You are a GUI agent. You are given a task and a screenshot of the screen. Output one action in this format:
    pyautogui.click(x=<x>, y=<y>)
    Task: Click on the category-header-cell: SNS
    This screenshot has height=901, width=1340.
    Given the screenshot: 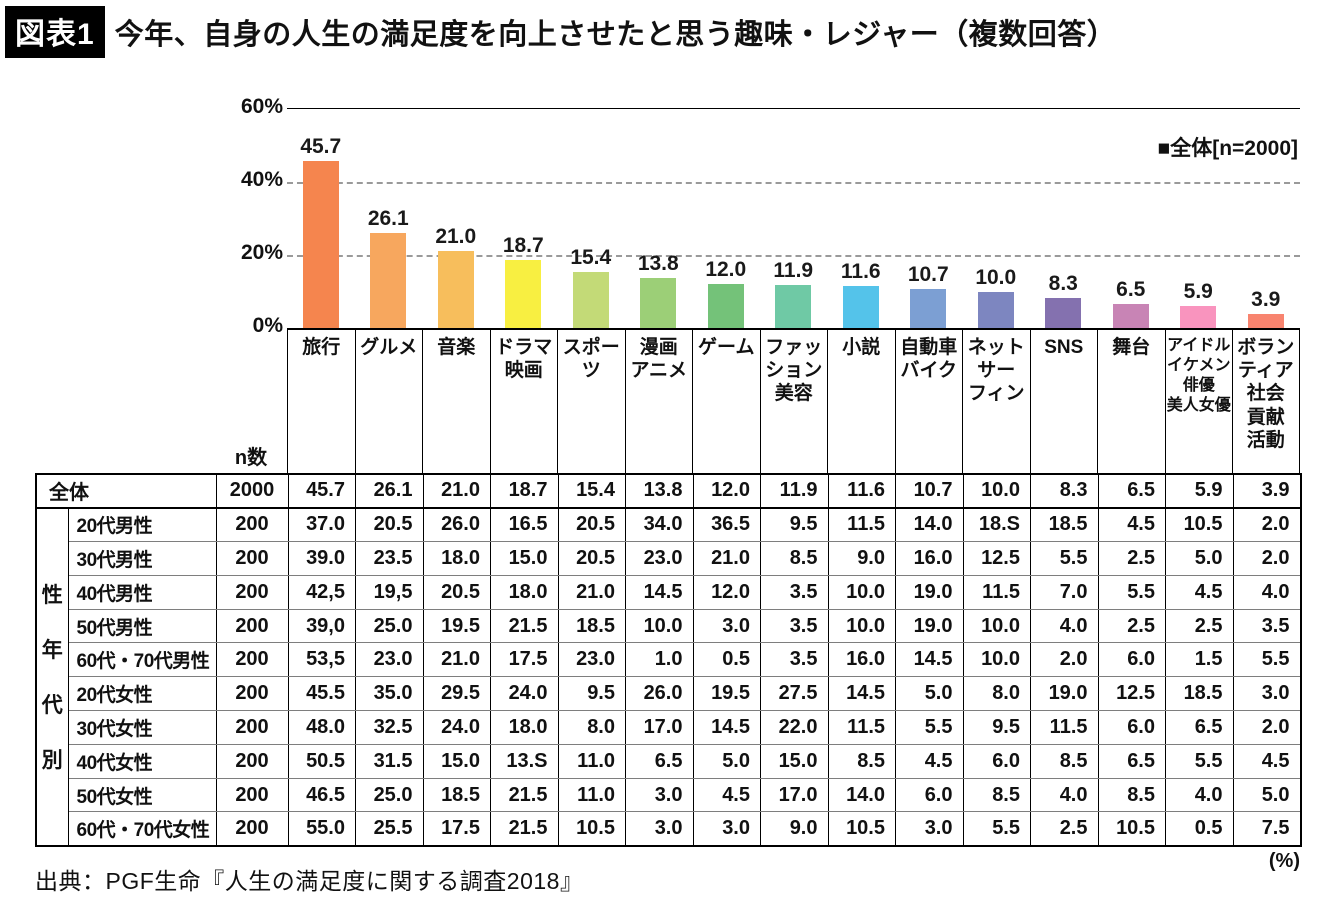 What is the action you would take?
    pyautogui.click(x=1063, y=401)
    